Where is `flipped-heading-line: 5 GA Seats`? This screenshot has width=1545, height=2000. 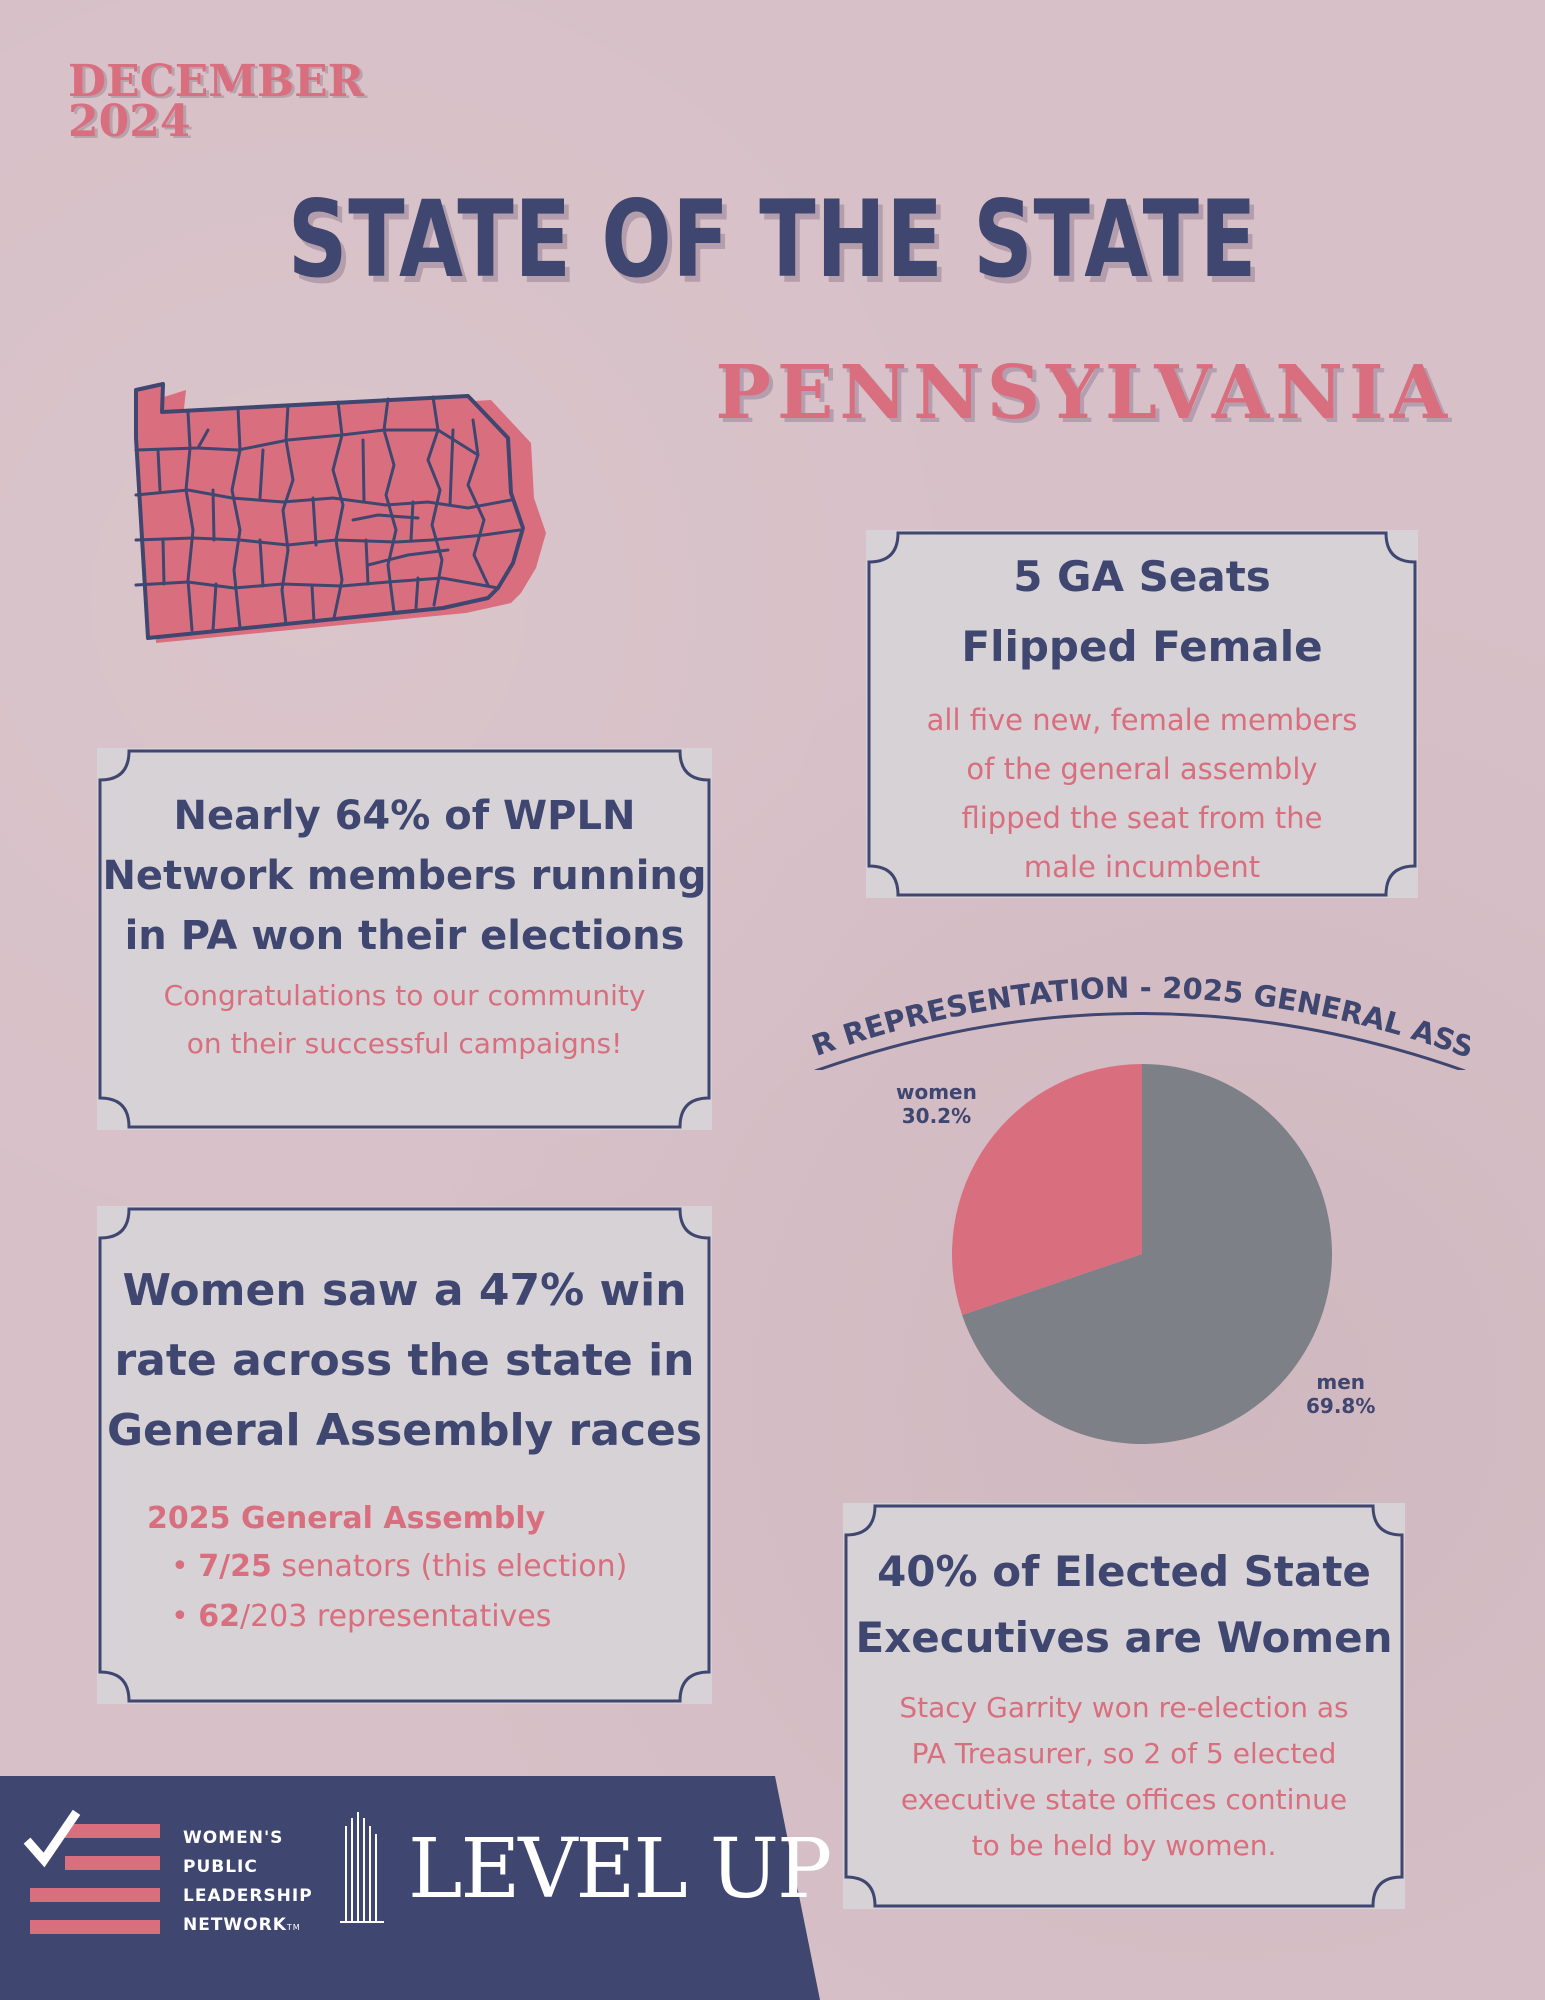
flipped-heading-line: 5 GA Seats is located at coordinates (1142, 576).